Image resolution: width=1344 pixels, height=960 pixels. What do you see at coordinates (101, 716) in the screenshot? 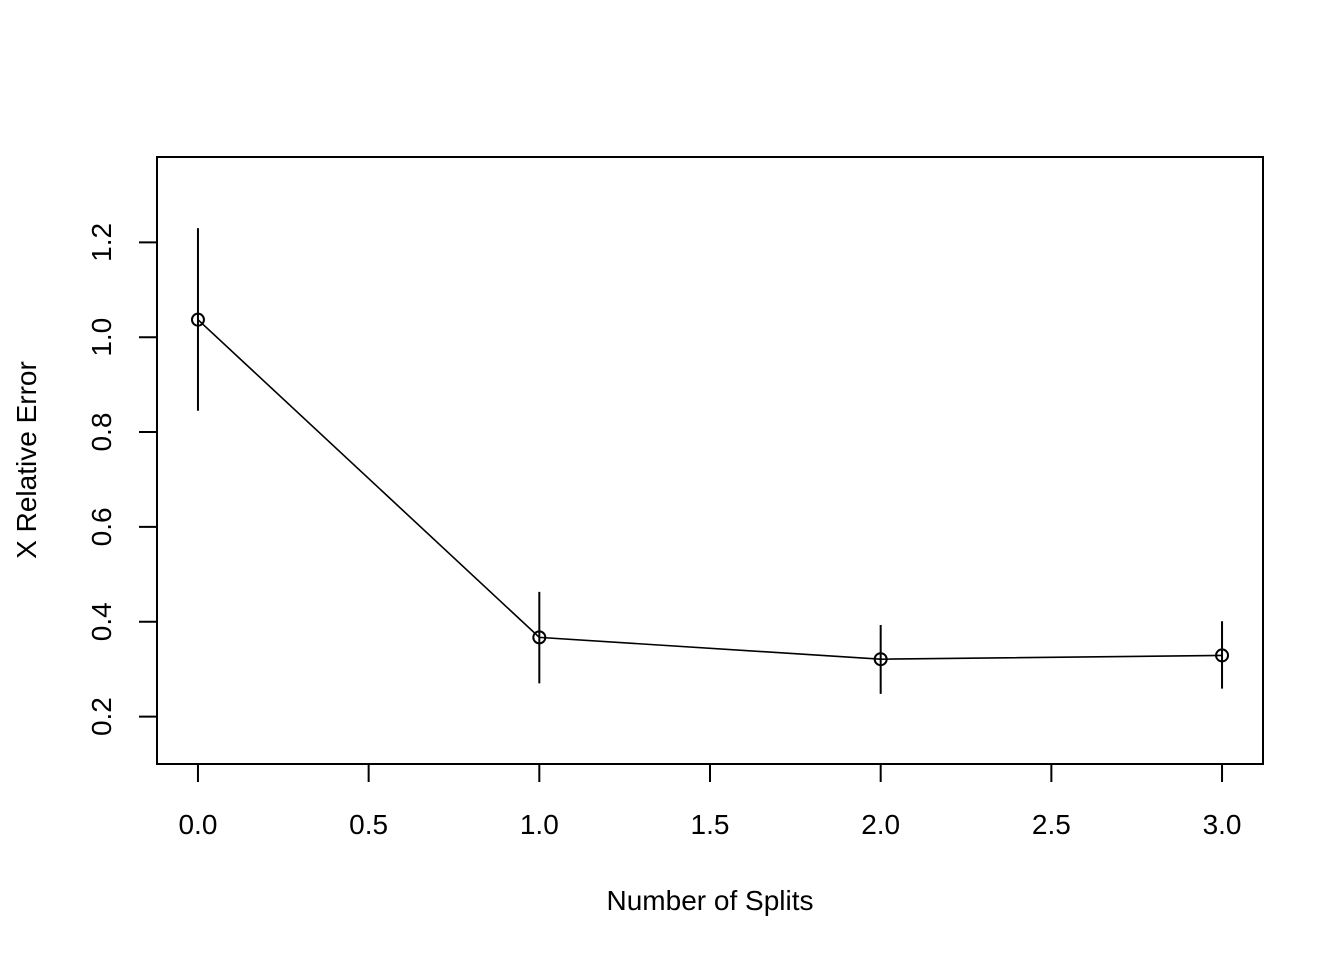
I see `y-tick-label: 0.2` at bounding box center [101, 716].